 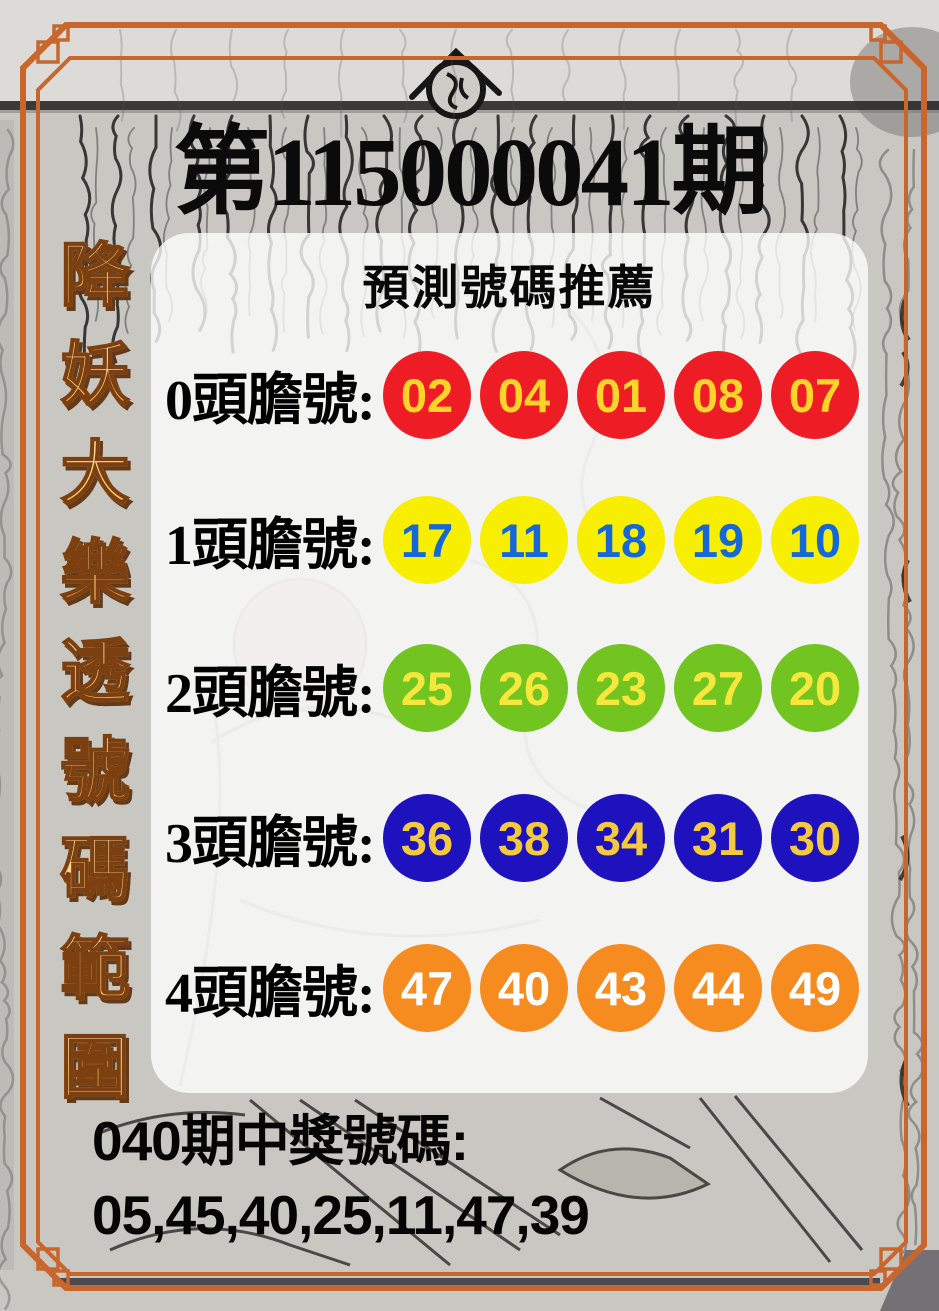 What do you see at coordinates (718, 540) in the screenshot?
I see `number-ball: 19` at bounding box center [718, 540].